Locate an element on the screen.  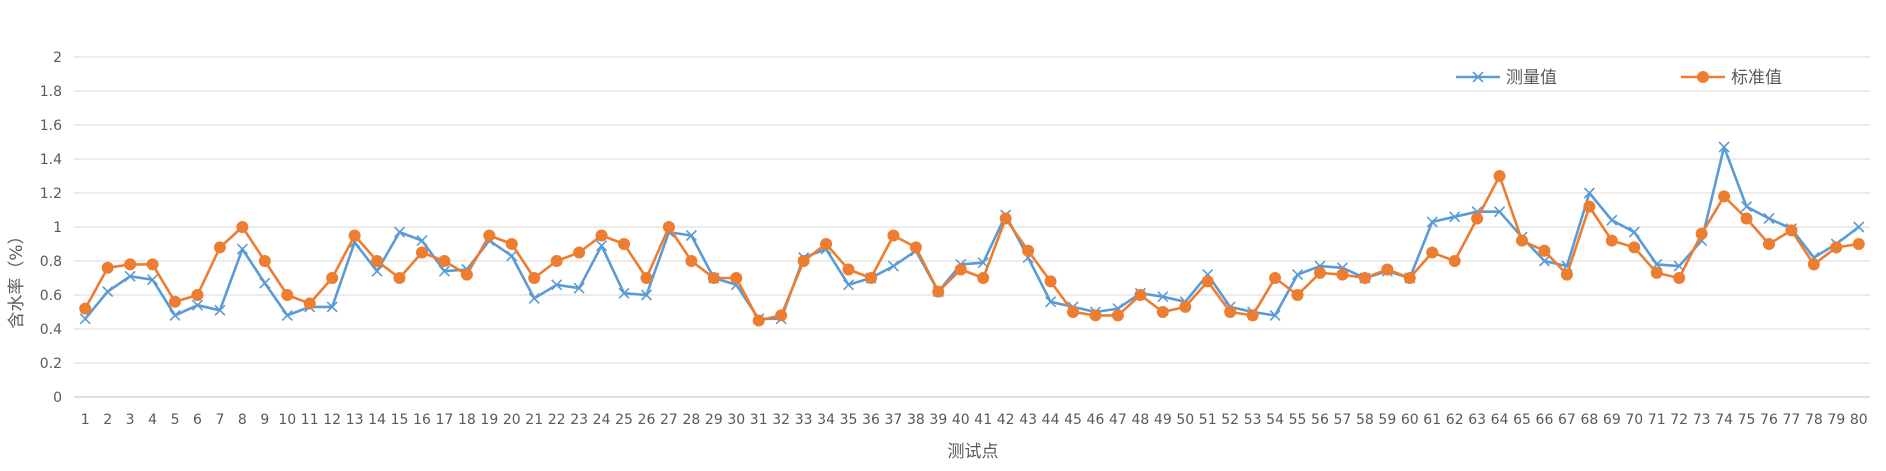
x-tick-label: 11 is located at coordinates (310, 420).